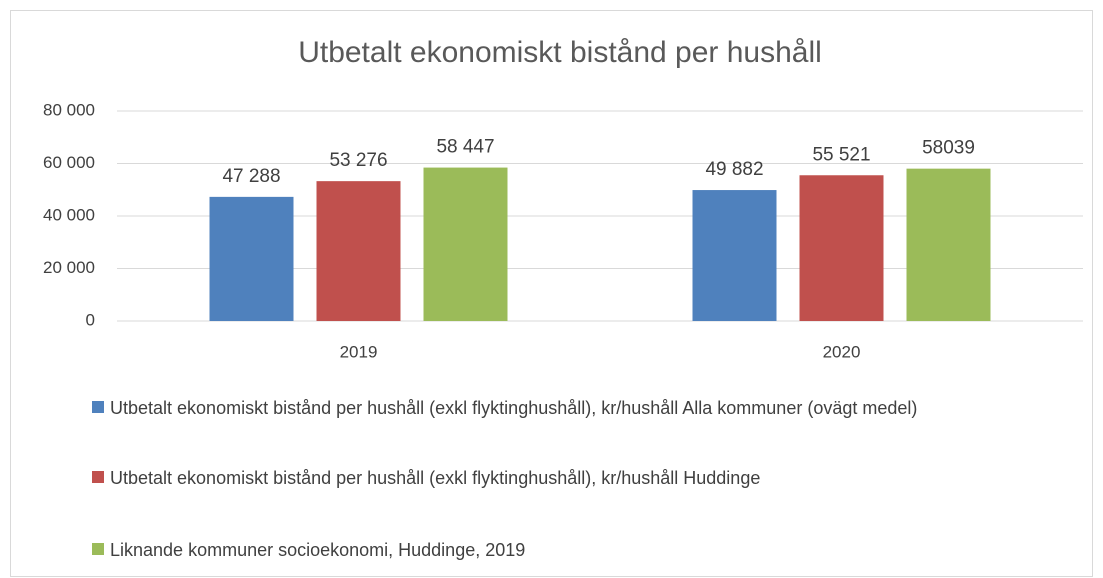 This screenshot has height=578, width=1103. What do you see at coordinates (465, 147) in the screenshot?
I see `data-label: 58 447` at bounding box center [465, 147].